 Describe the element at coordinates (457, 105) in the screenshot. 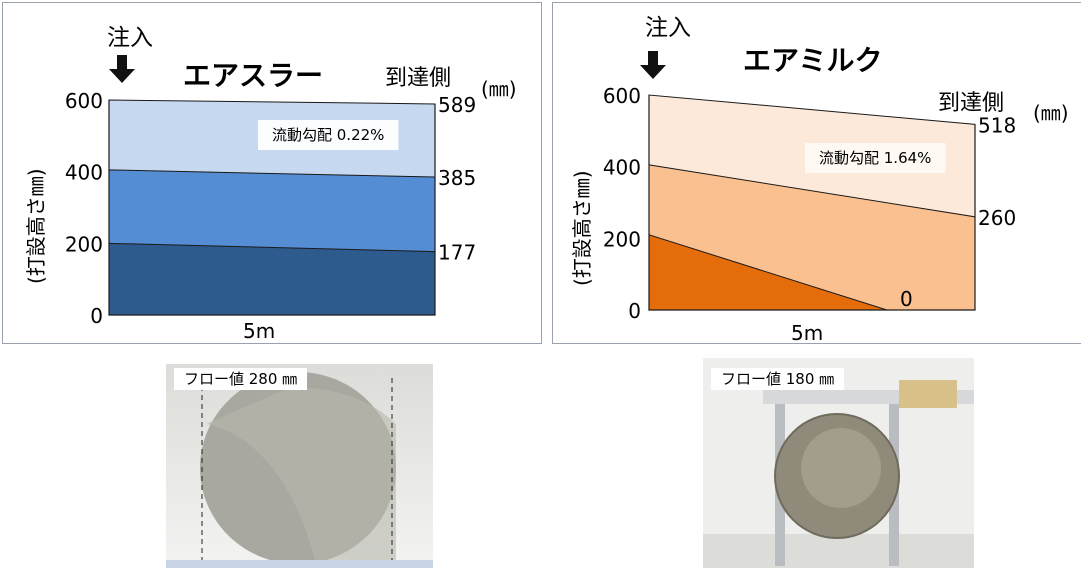

I see `series-end-label: 589` at that location.